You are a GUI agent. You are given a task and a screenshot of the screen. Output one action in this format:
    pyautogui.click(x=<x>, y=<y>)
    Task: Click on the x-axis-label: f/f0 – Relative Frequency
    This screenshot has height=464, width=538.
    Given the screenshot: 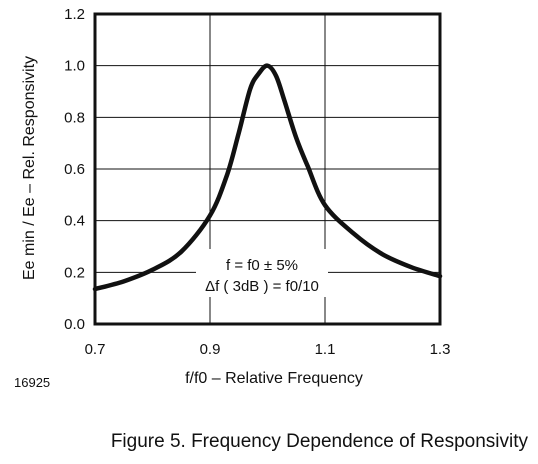 What is the action you would take?
    pyautogui.click(x=274, y=378)
    